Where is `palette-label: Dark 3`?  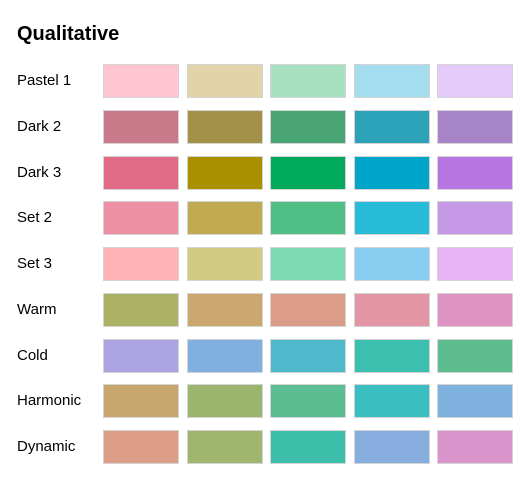 palette-label: Dark 3 is located at coordinates (39, 172).